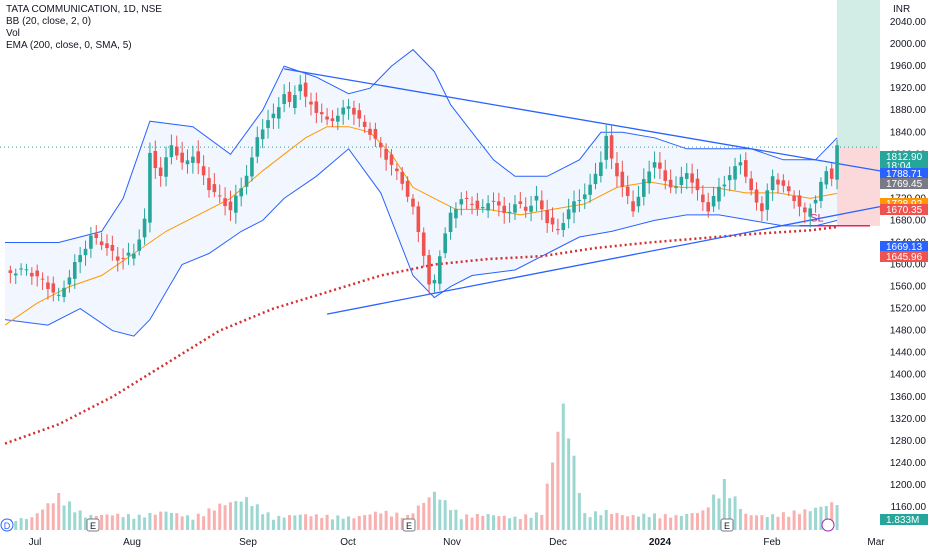 Image resolution: width=932 pixels, height=550 pixels. Describe the element at coordinates (772, 542) in the screenshot. I see `x-tick-label: Feb` at that location.